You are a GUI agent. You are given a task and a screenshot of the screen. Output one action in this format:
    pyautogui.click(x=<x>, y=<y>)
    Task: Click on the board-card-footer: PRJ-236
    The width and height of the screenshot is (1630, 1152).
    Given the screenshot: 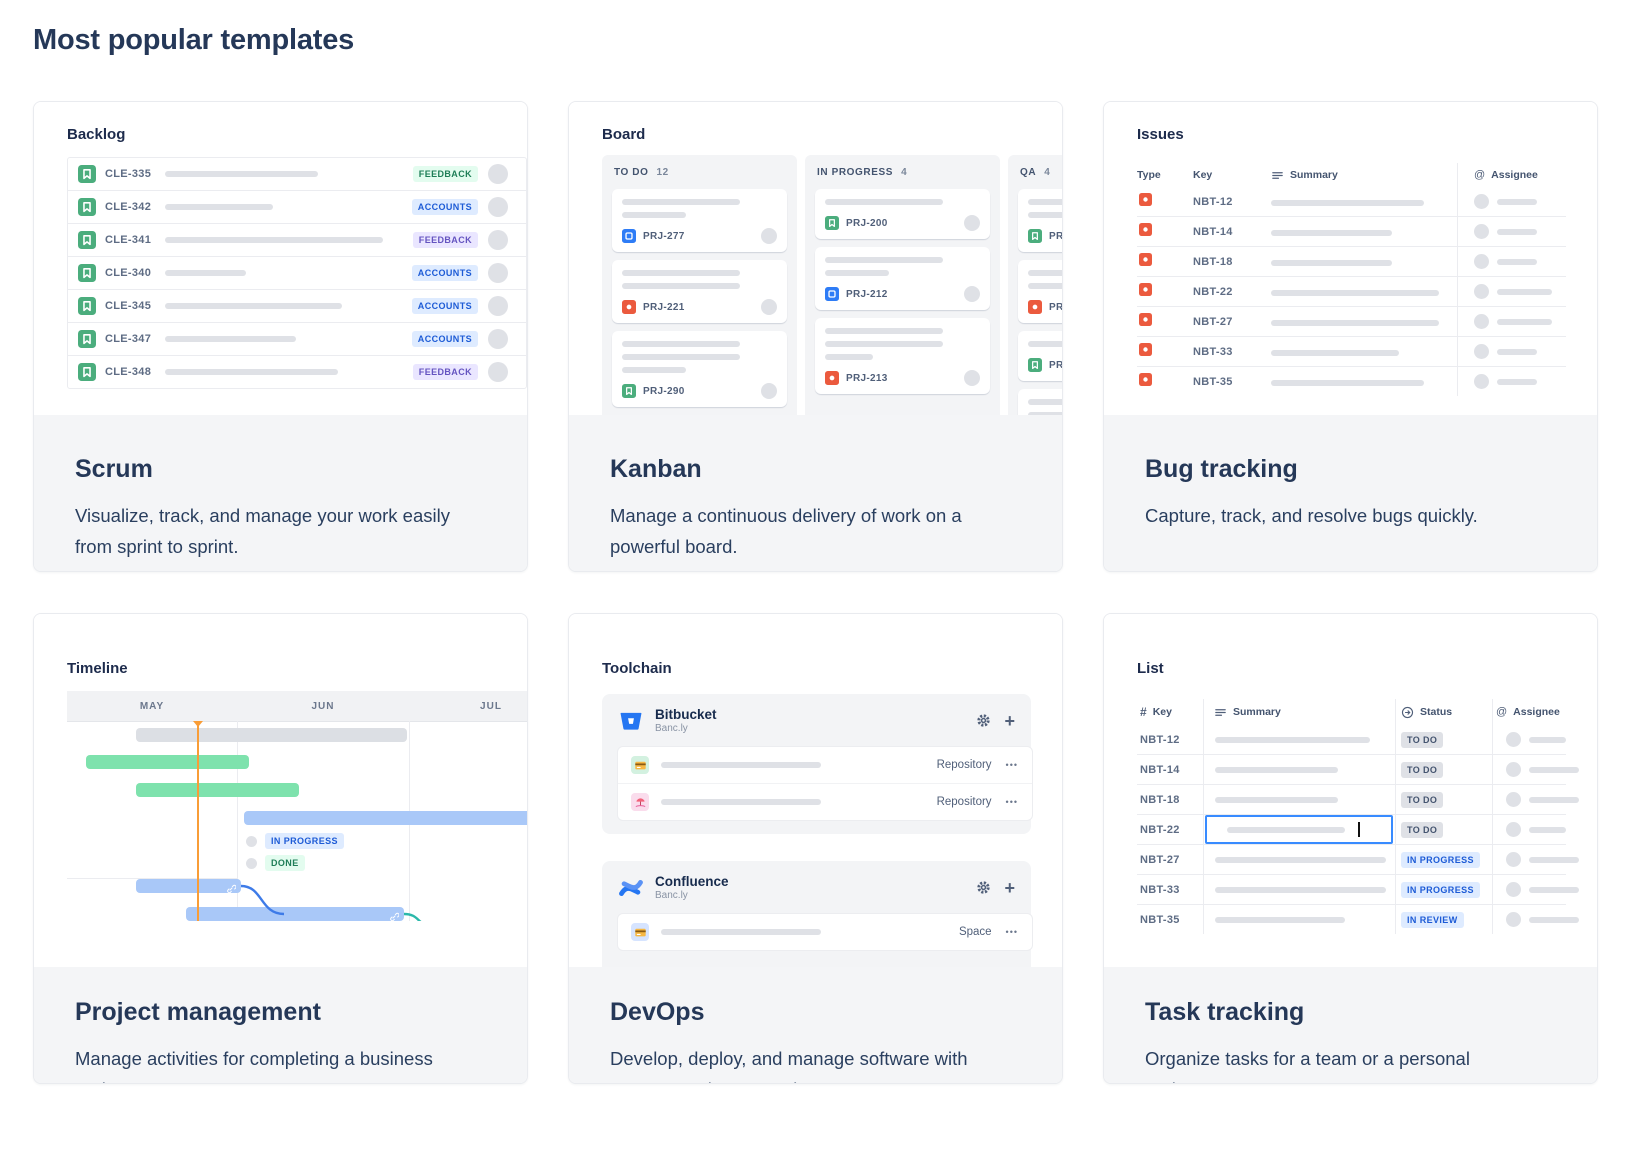 What is the action you would take?
    pyautogui.click(x=1045, y=236)
    